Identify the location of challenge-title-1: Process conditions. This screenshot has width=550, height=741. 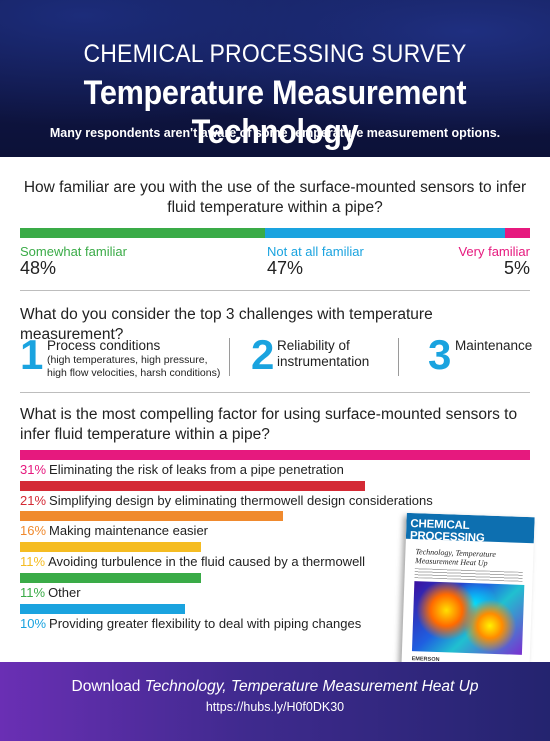
(104, 345).